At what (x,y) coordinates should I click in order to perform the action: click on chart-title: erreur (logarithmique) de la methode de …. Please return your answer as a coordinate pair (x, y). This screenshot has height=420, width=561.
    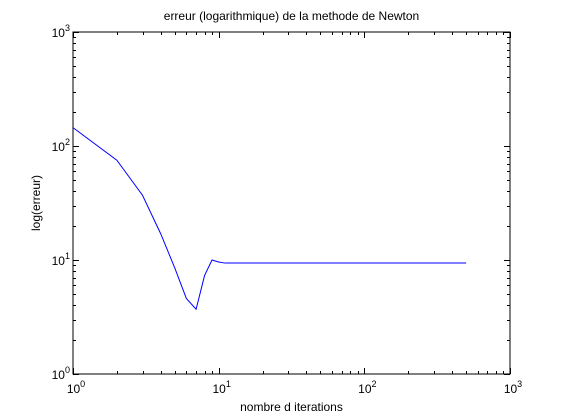
    Looking at the image, I should click on (291, 16).